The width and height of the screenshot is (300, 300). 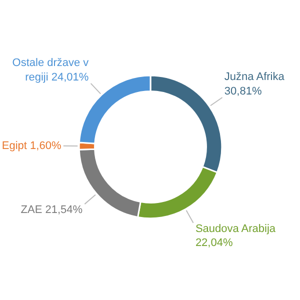 What do you see at coordinates (255, 77) in the screenshot?
I see `slice-label: Južna Afrika` at bounding box center [255, 77].